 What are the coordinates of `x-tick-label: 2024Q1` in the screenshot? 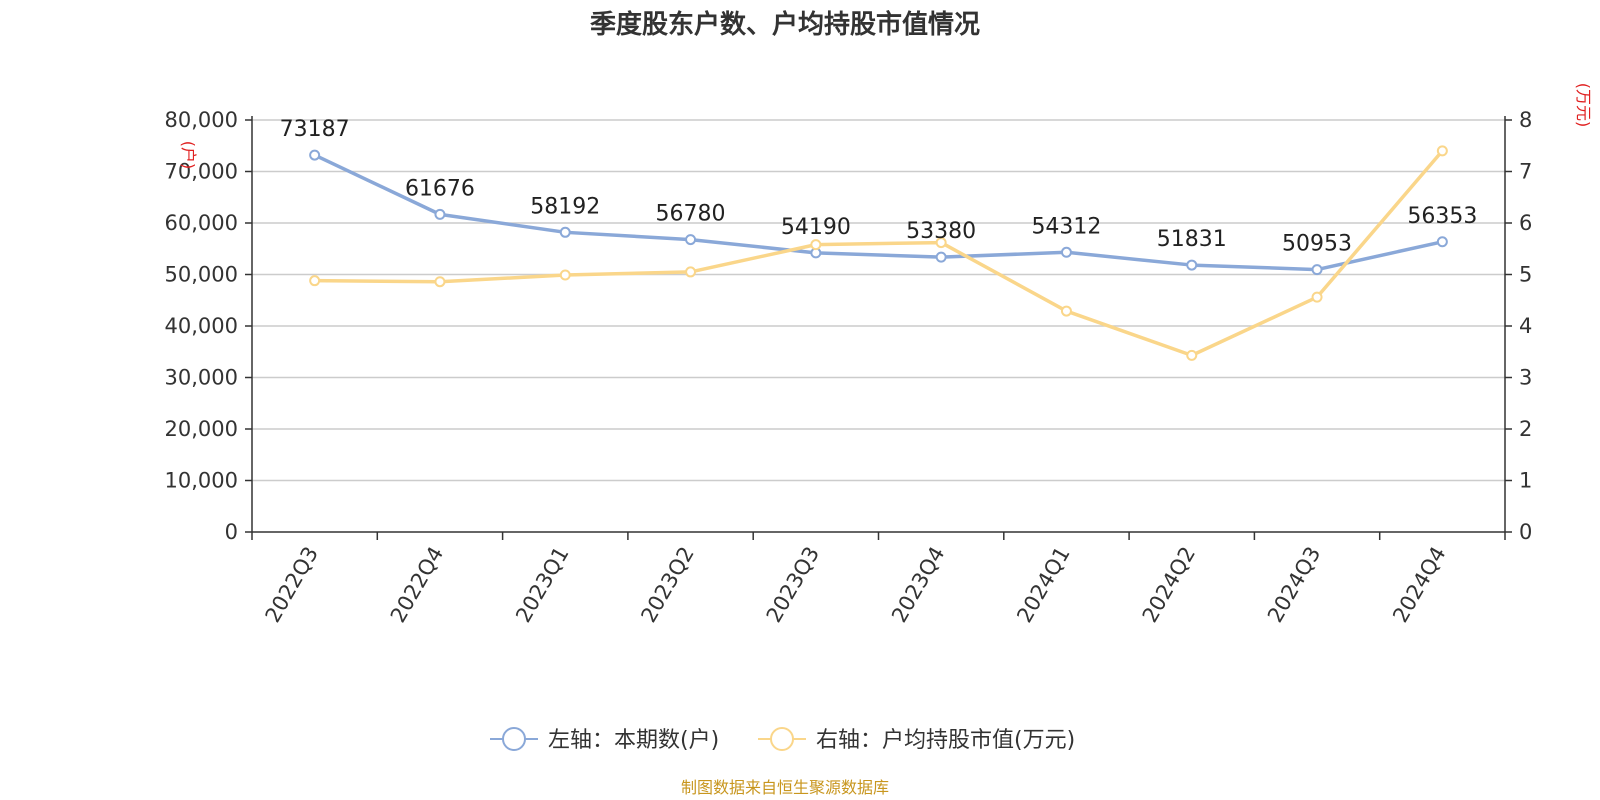 It's located at (1043, 585).